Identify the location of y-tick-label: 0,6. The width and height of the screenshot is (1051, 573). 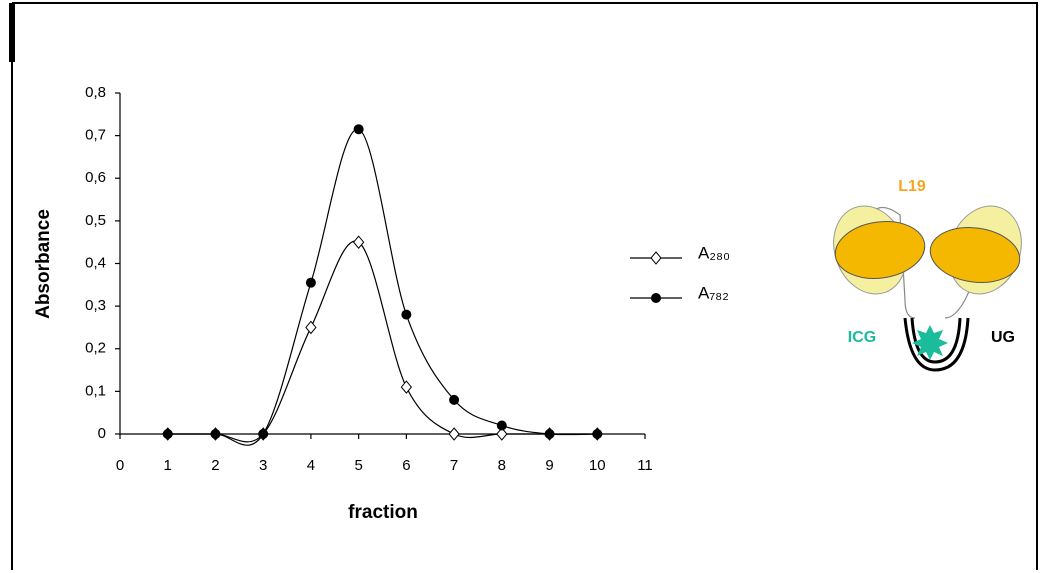
(95, 177).